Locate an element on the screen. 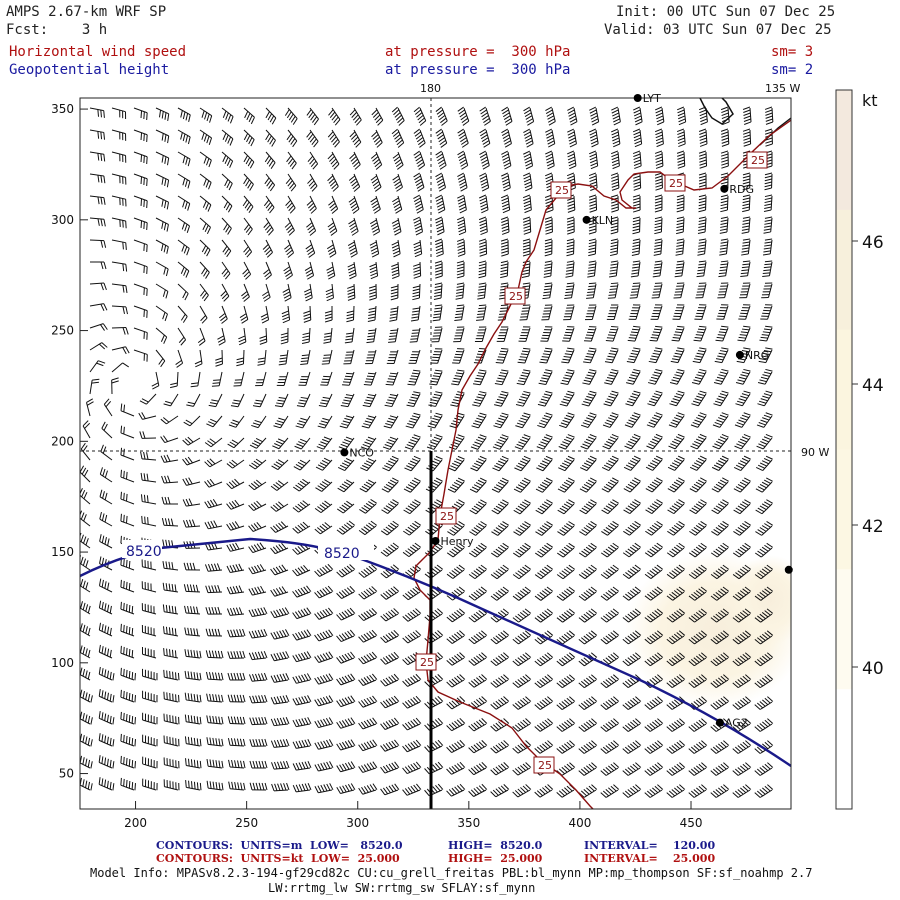 The image size is (900, 900). x-tick-label: 400 is located at coordinates (579, 823).